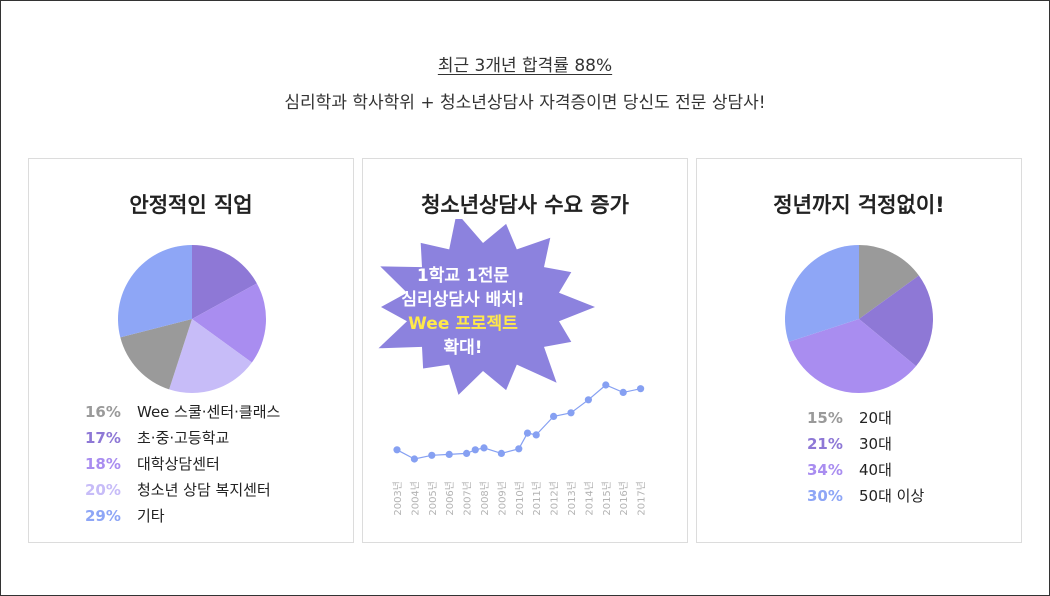 The height and width of the screenshot is (596, 1050). Describe the element at coordinates (825, 496) in the screenshot. I see `ages-legend-pct: 30%` at that location.